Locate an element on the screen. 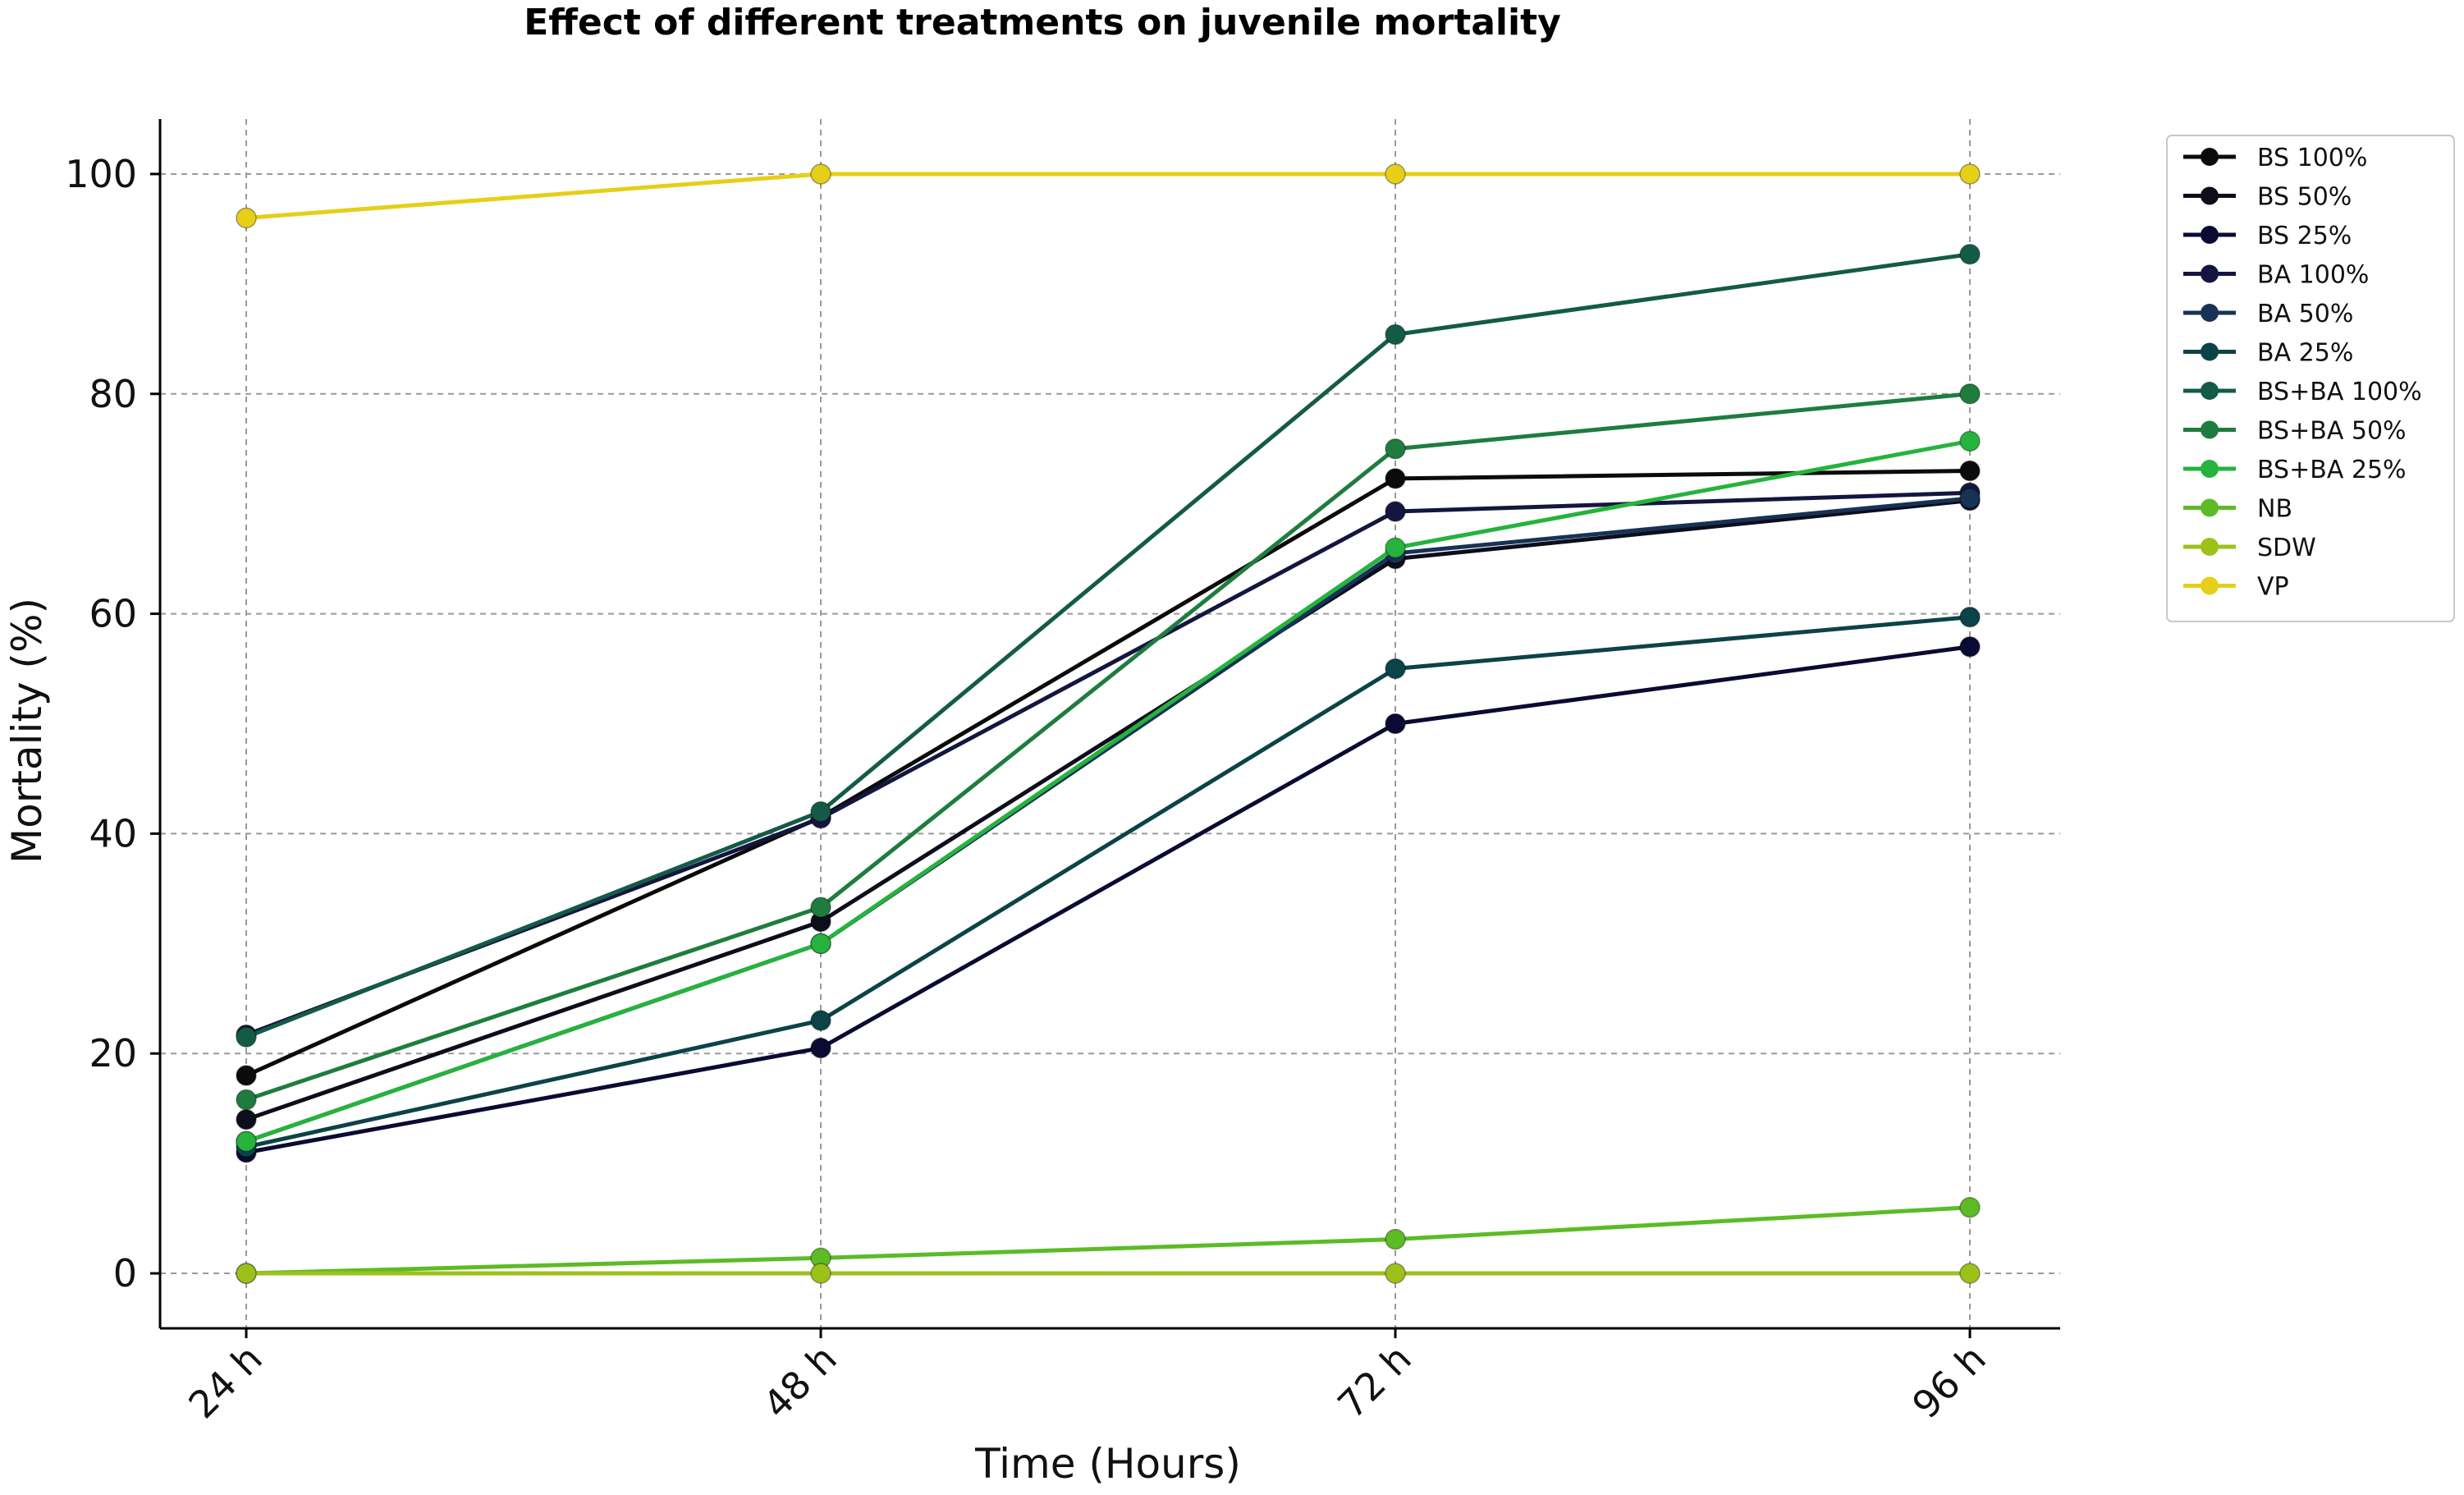  legend-label: BA 50% is located at coordinates (2305, 314).